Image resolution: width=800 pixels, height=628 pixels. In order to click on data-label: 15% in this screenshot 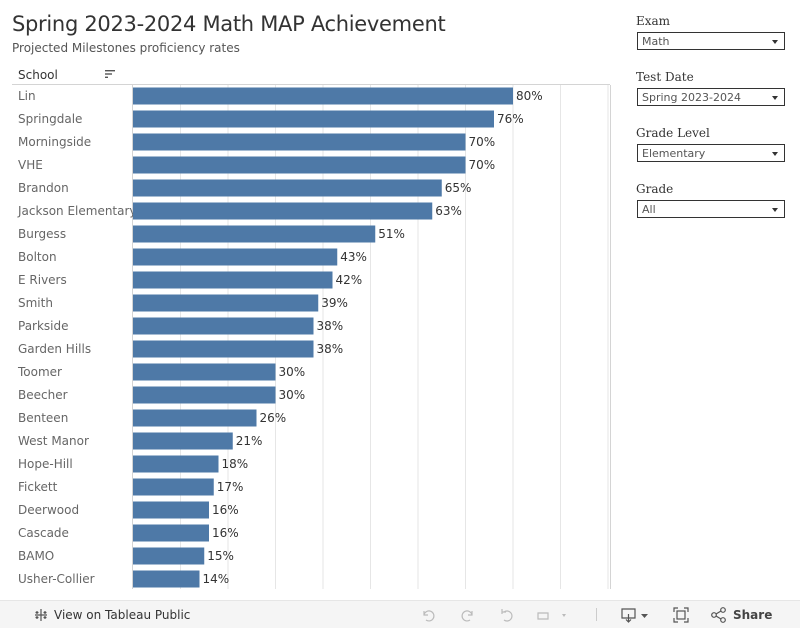, I will do `click(220, 556)`.